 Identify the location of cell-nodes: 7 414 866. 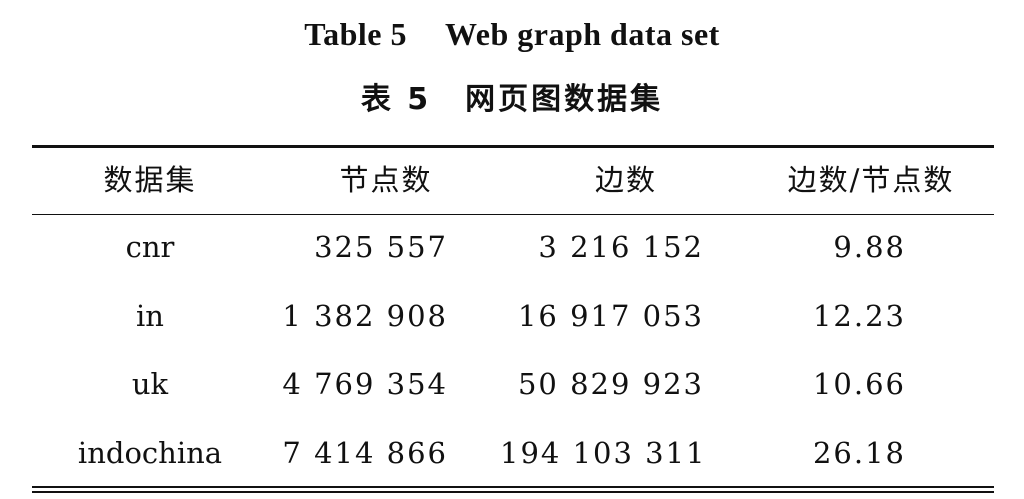
(365, 453).